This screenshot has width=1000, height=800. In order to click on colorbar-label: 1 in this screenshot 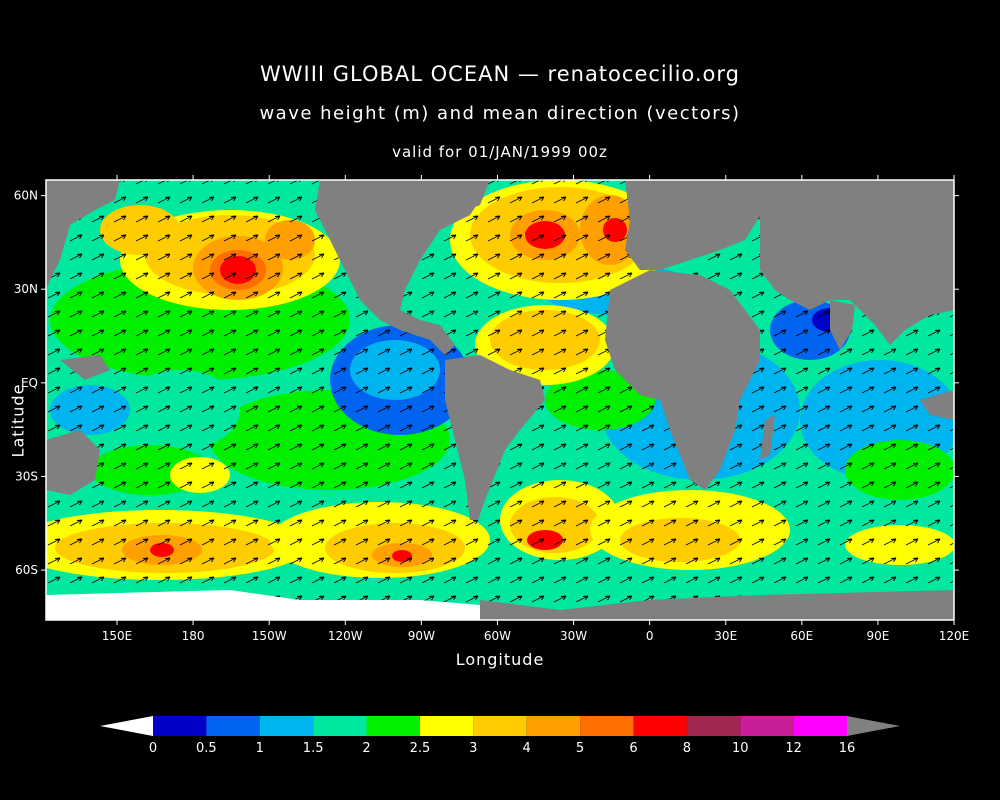, I will do `click(260, 748)`.